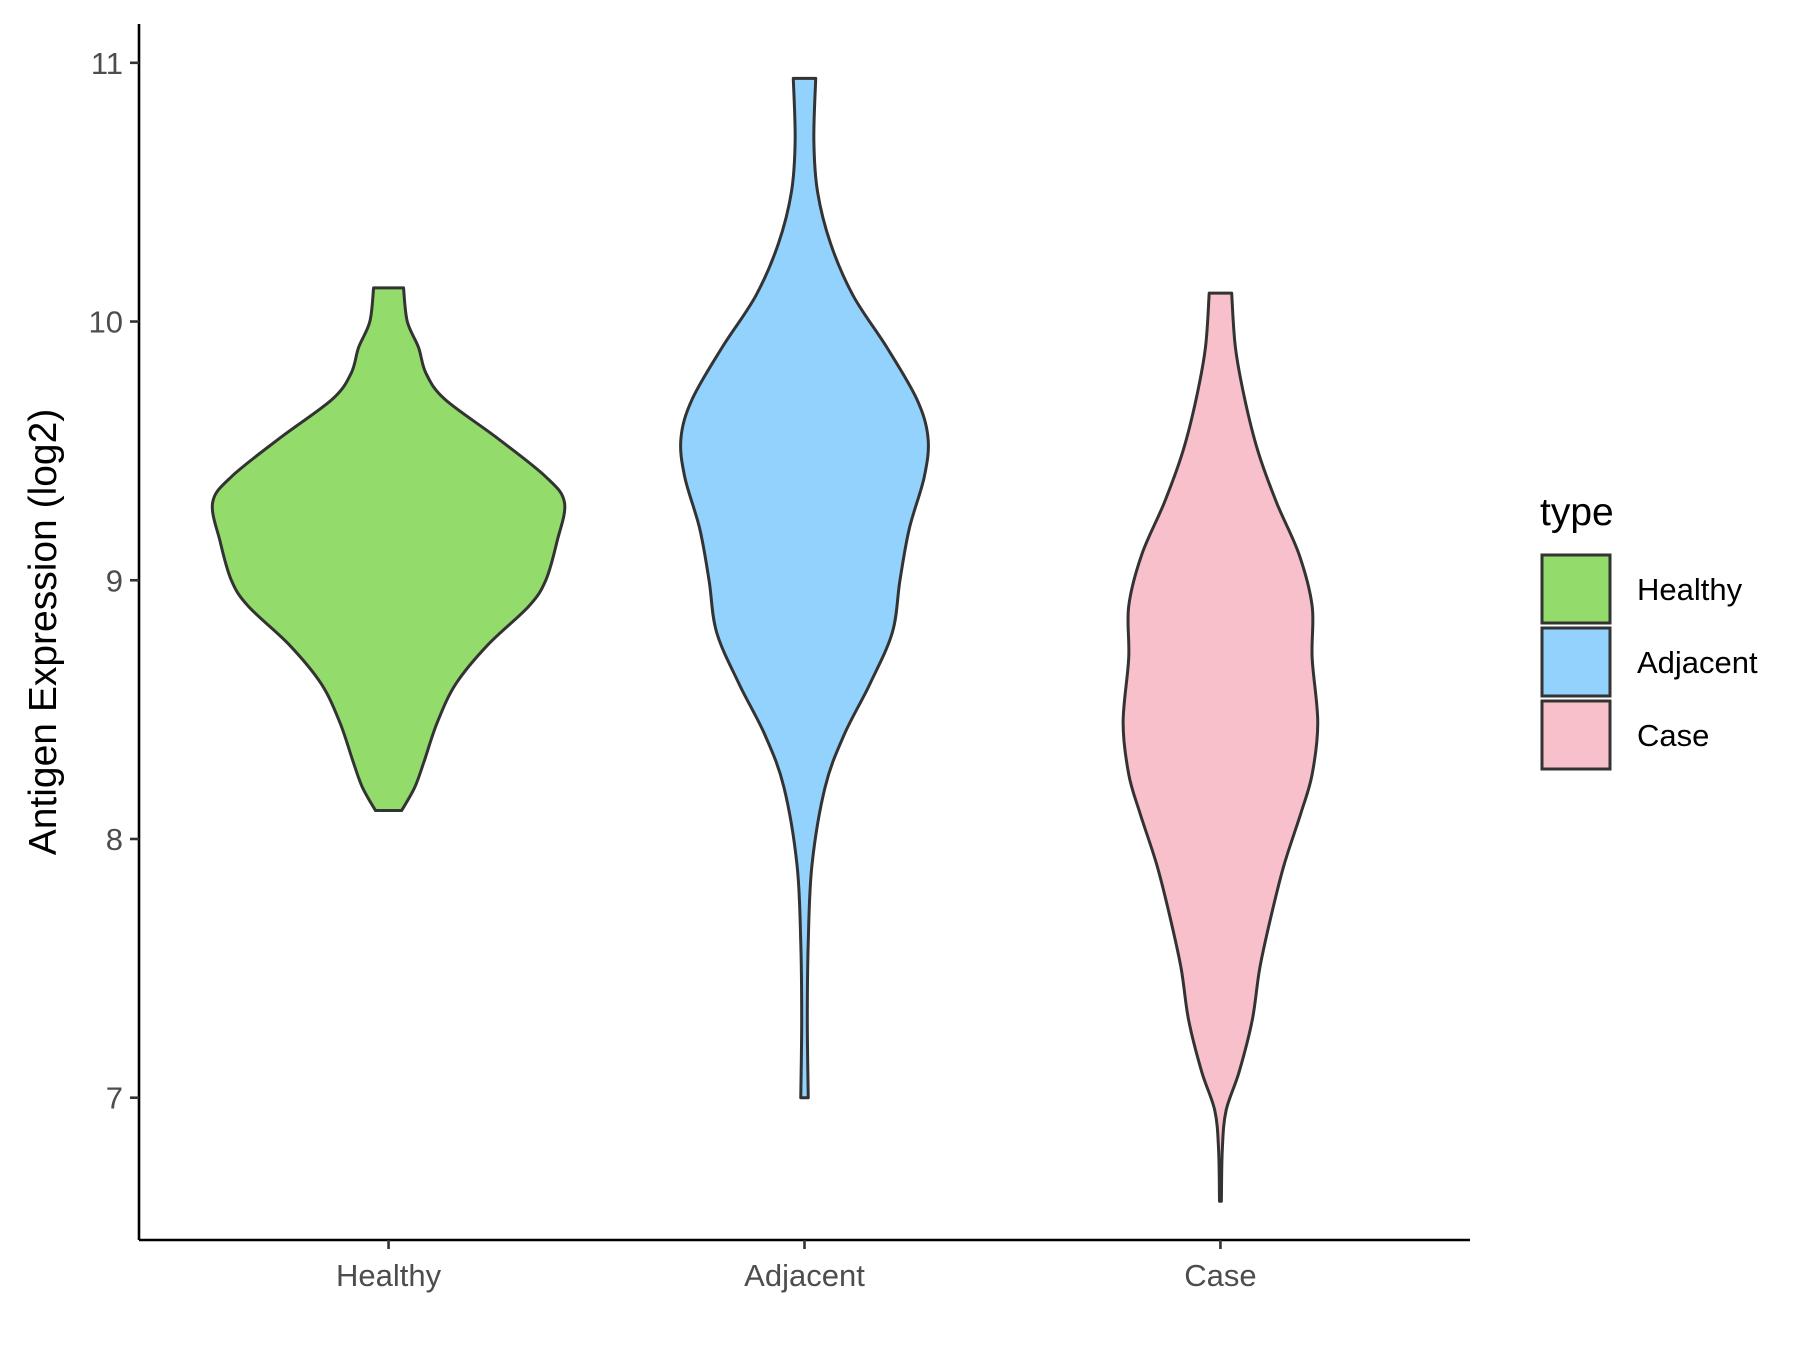 The width and height of the screenshot is (1800, 1350). Describe the element at coordinates (1220, 1275) in the screenshot. I see `x-tick-label: Case` at that location.